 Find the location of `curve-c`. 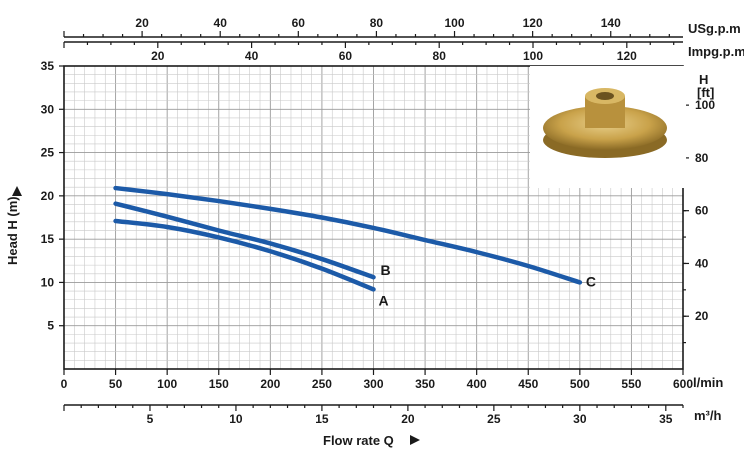

curve-c is located at coordinates (348, 235).